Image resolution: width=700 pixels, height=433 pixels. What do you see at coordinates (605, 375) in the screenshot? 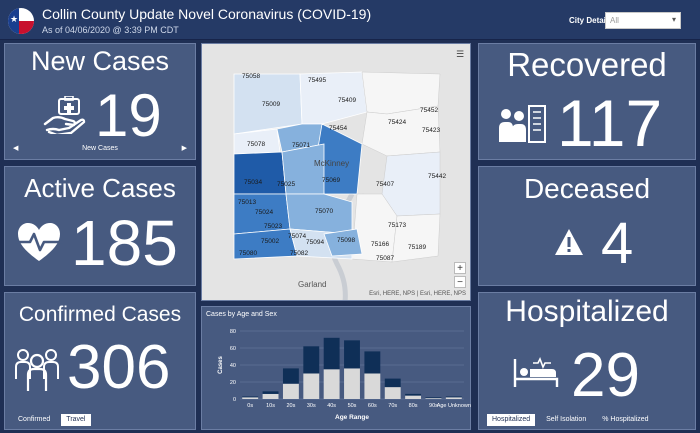
I see `hospitalized-value: 29` at bounding box center [605, 375].